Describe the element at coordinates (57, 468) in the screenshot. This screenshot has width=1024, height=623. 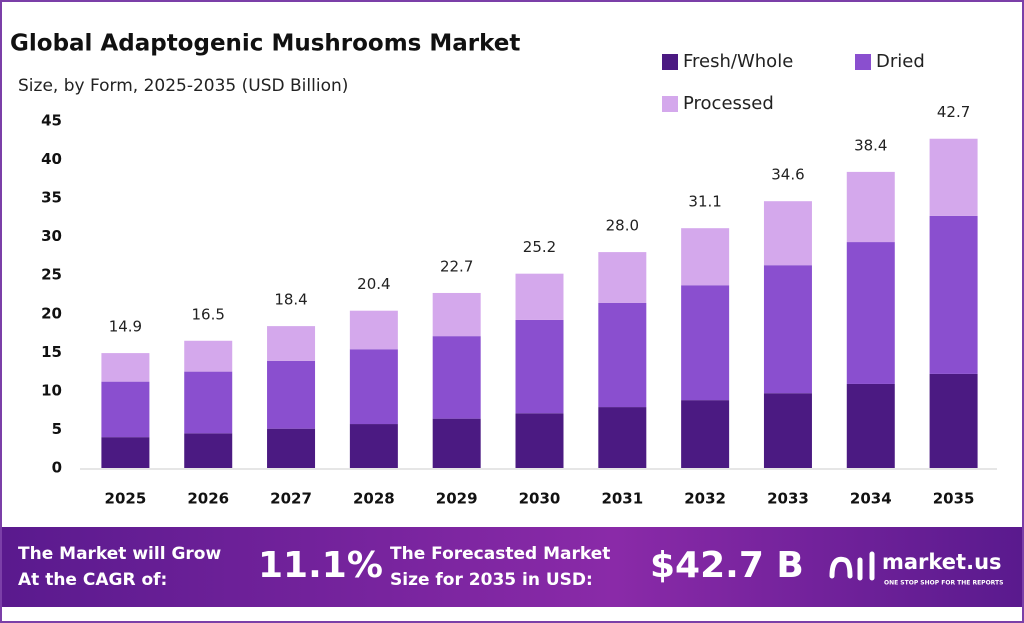
I see `y-tick-label: 0` at that location.